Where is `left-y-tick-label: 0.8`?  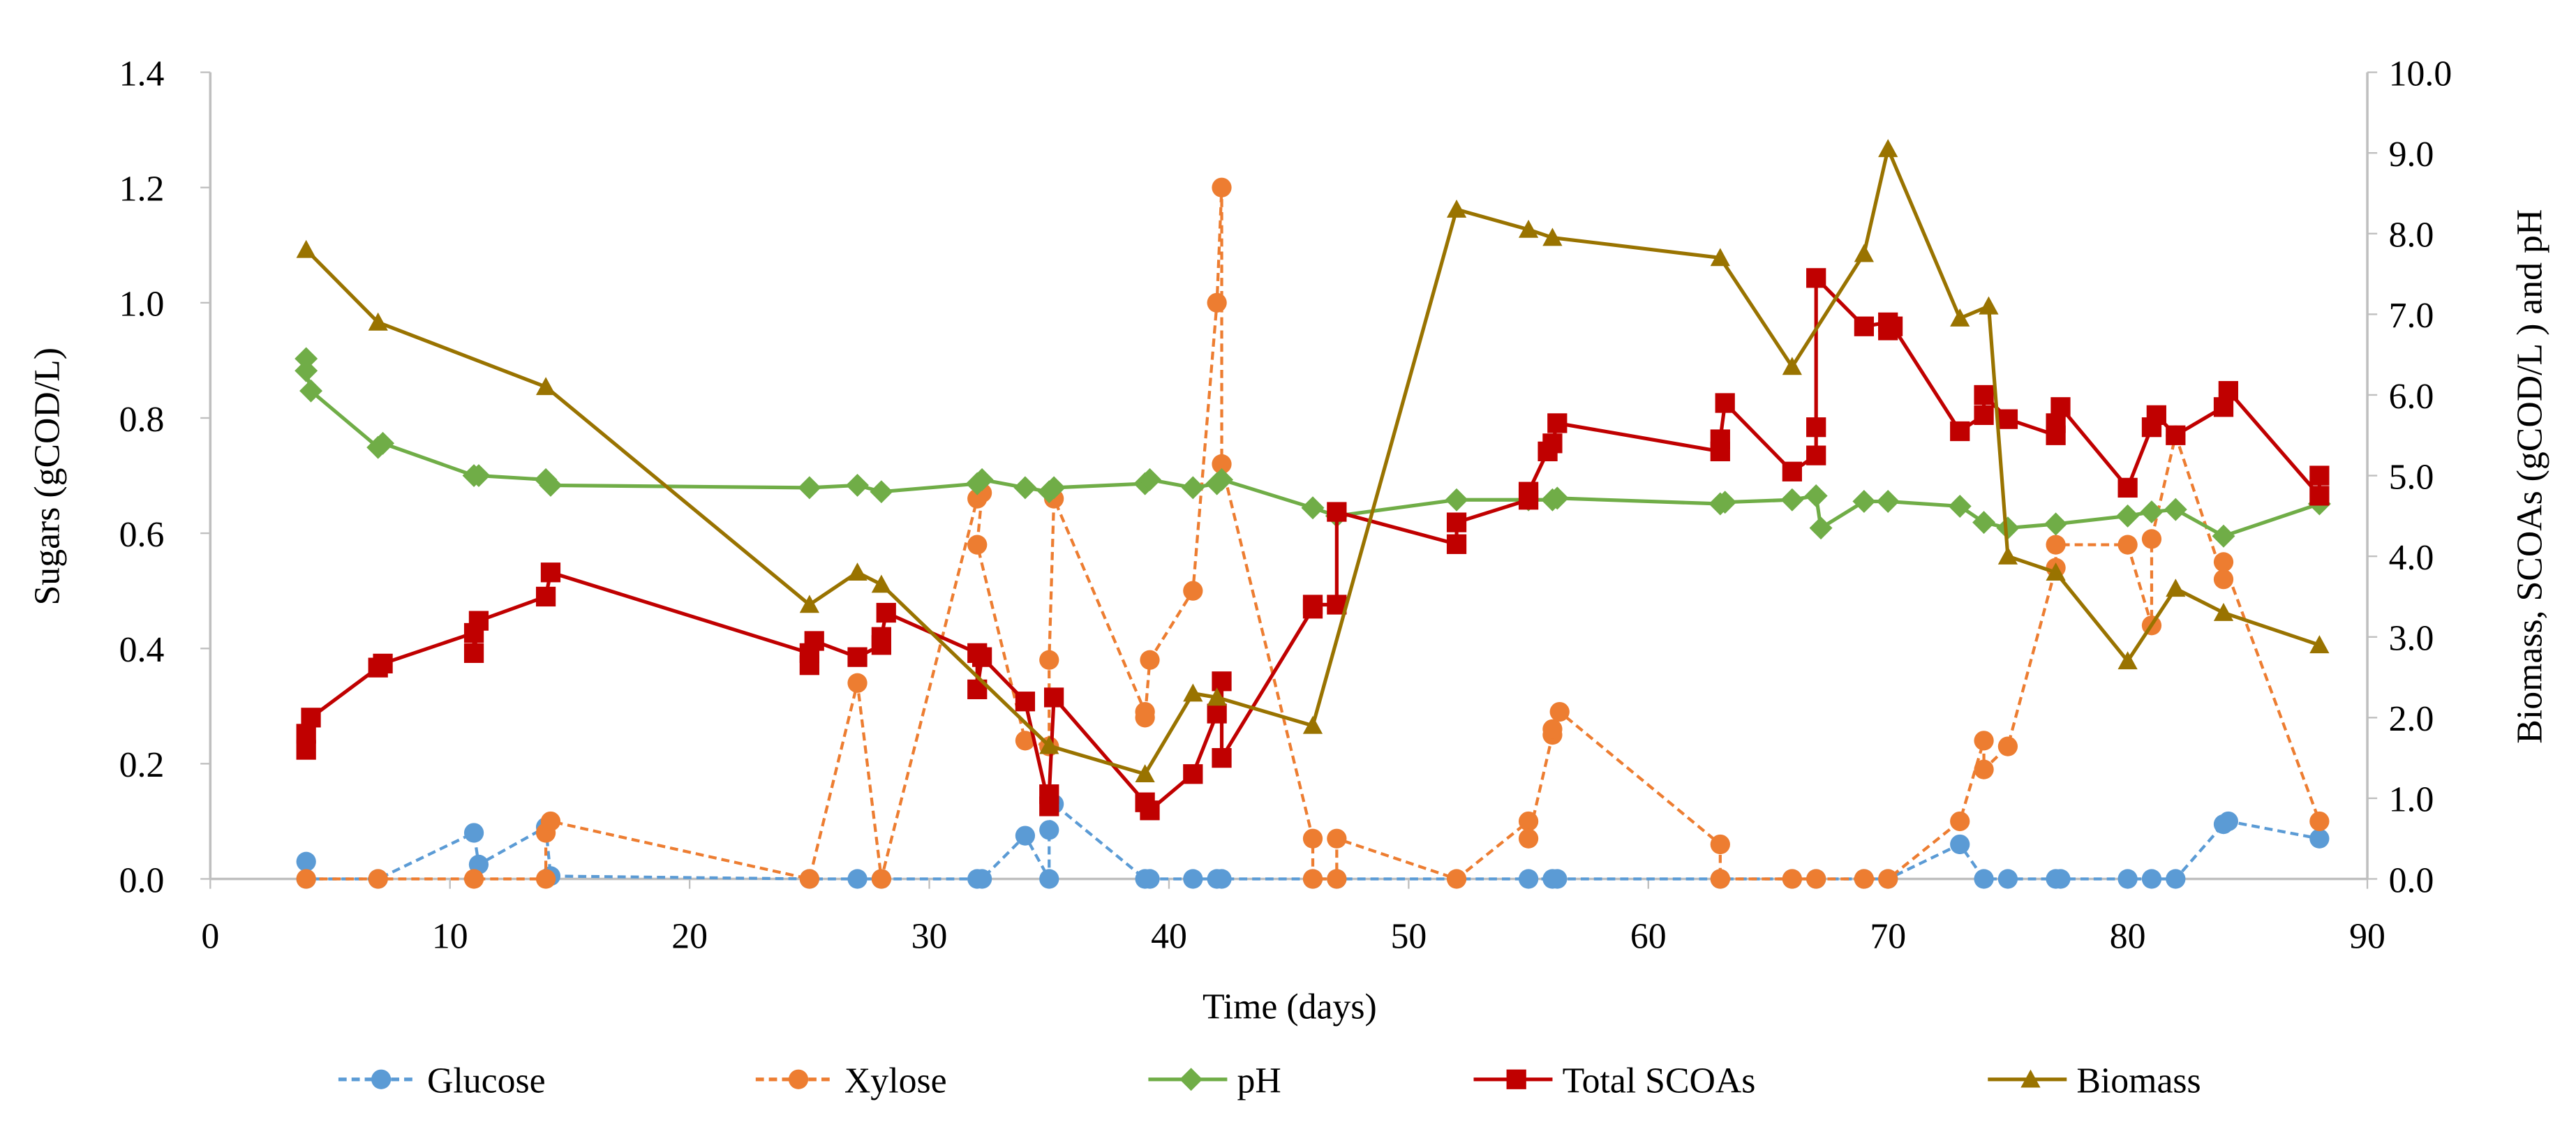
left-y-tick-label: 0.8 is located at coordinates (142, 420).